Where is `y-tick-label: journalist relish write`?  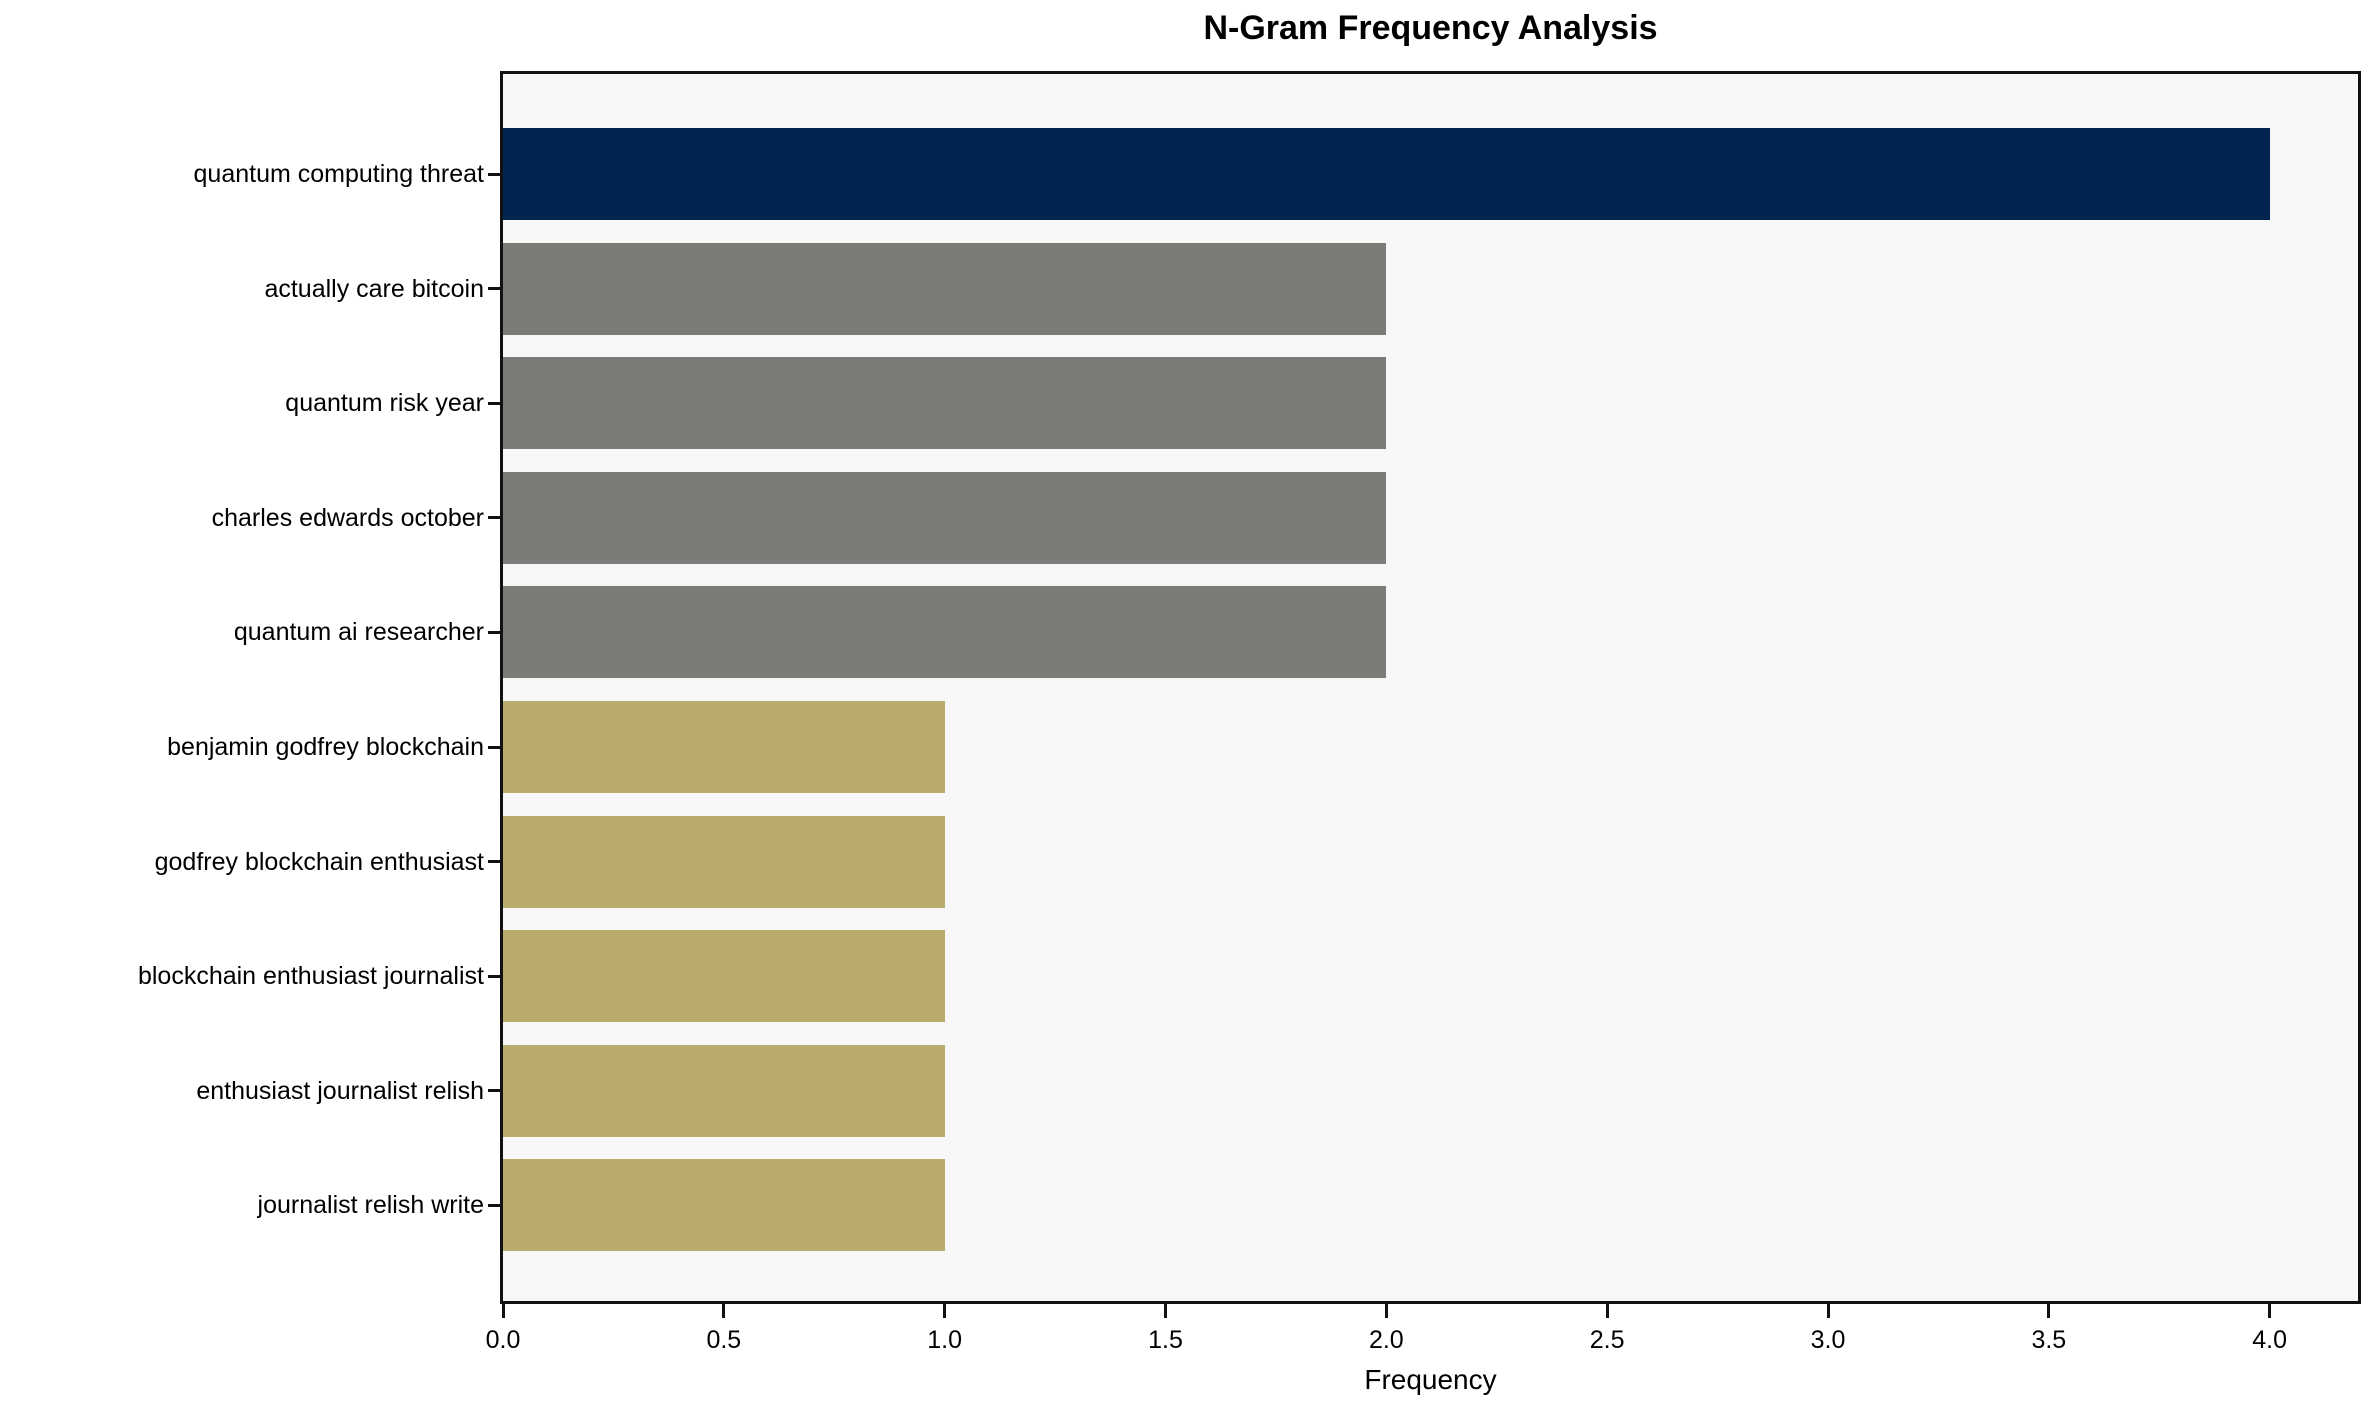 y-tick-label: journalist relish write is located at coordinates (370, 1205).